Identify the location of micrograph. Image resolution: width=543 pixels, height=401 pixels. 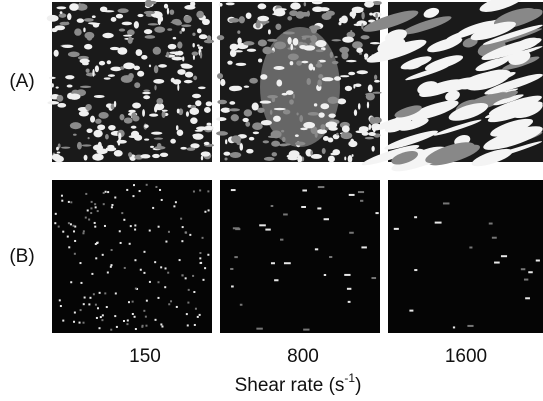
(132, 256).